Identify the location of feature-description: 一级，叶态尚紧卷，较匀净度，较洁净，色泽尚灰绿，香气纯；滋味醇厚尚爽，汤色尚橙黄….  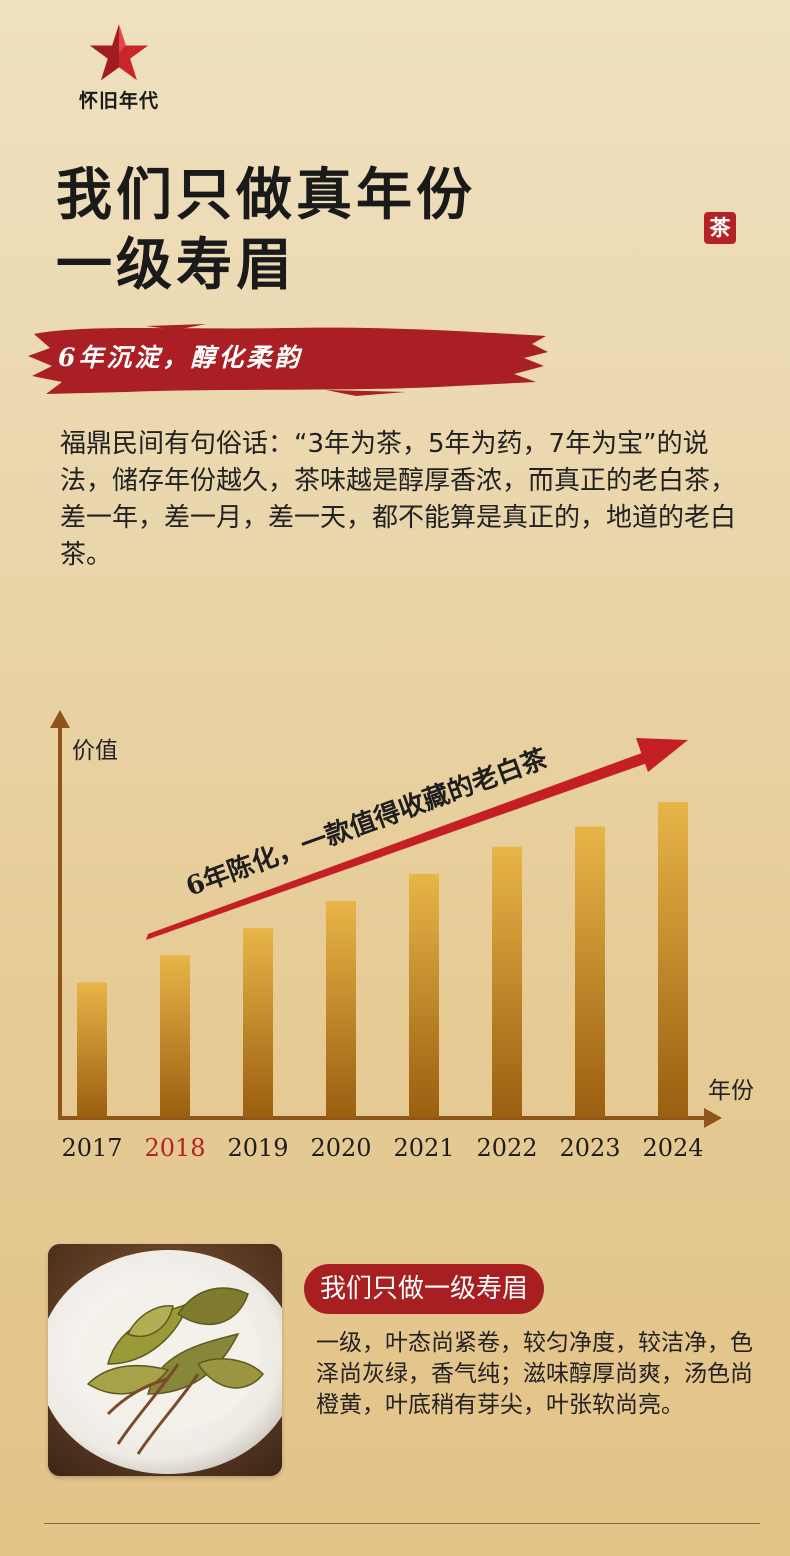
(534, 1374).